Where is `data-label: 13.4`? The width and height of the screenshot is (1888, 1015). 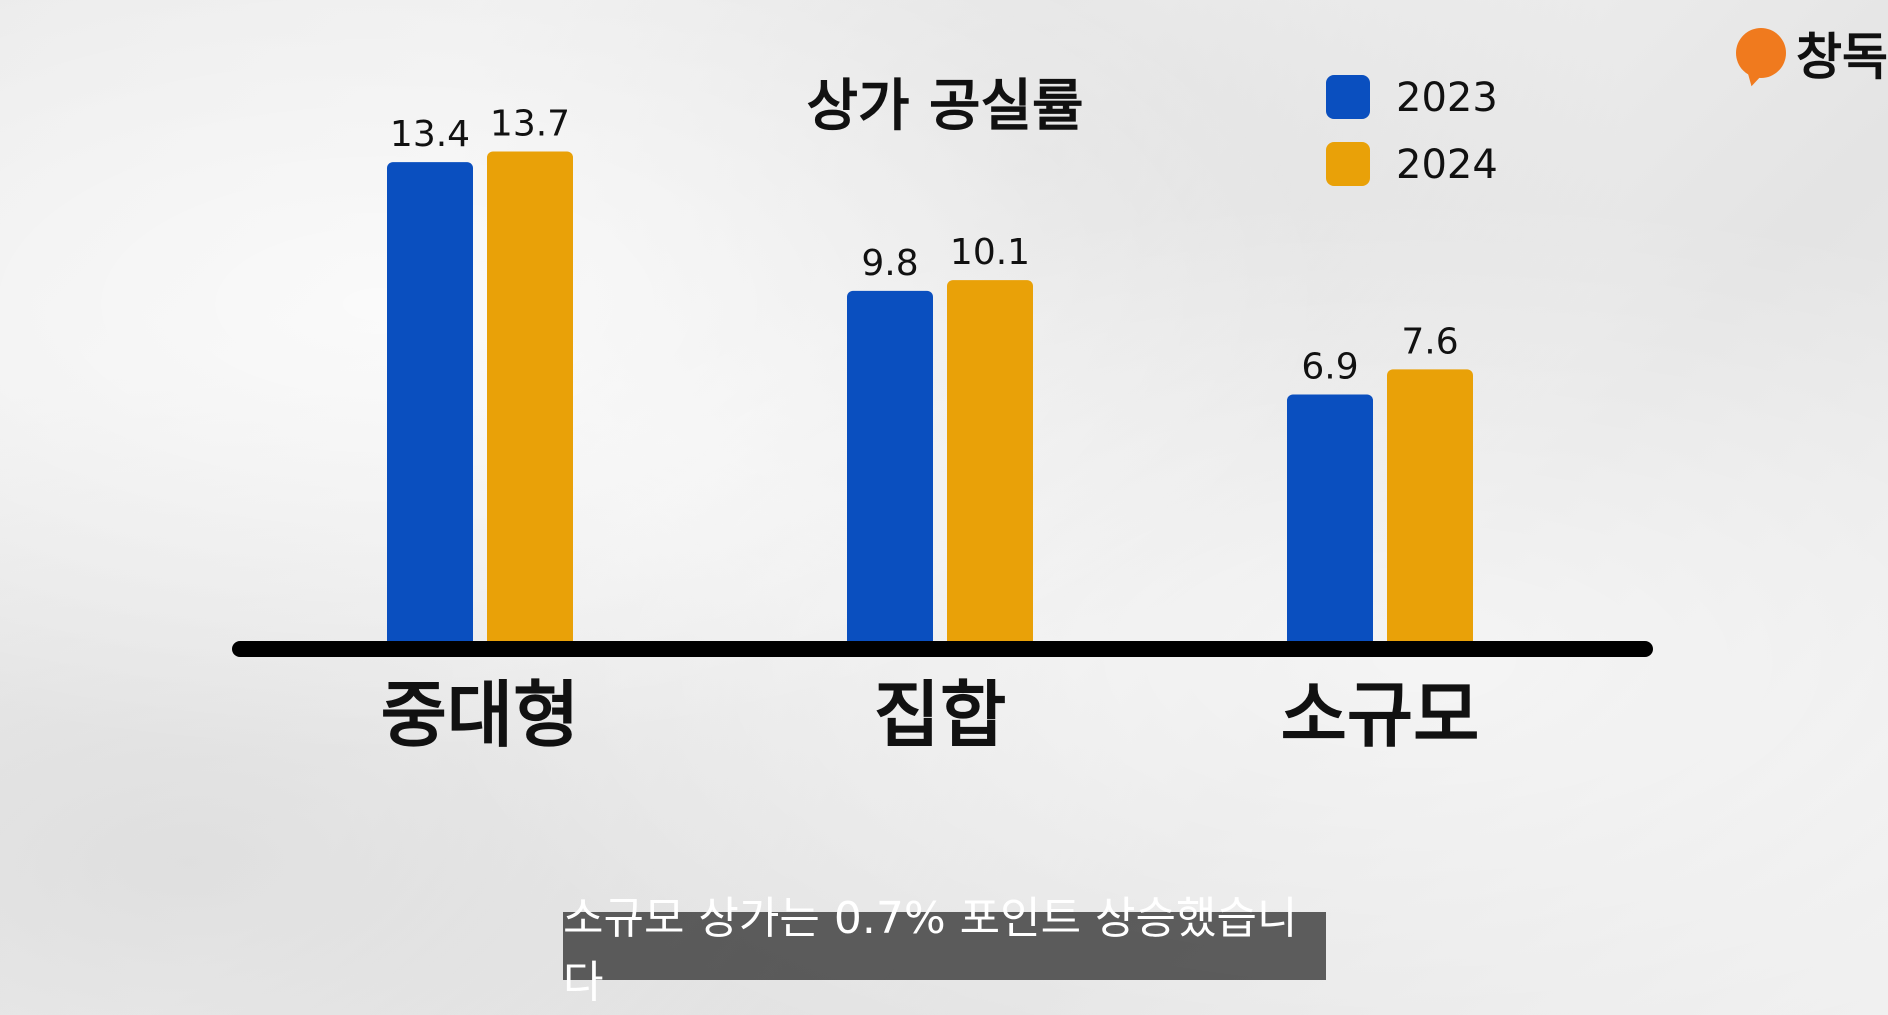 data-label: 13.4 is located at coordinates (430, 134).